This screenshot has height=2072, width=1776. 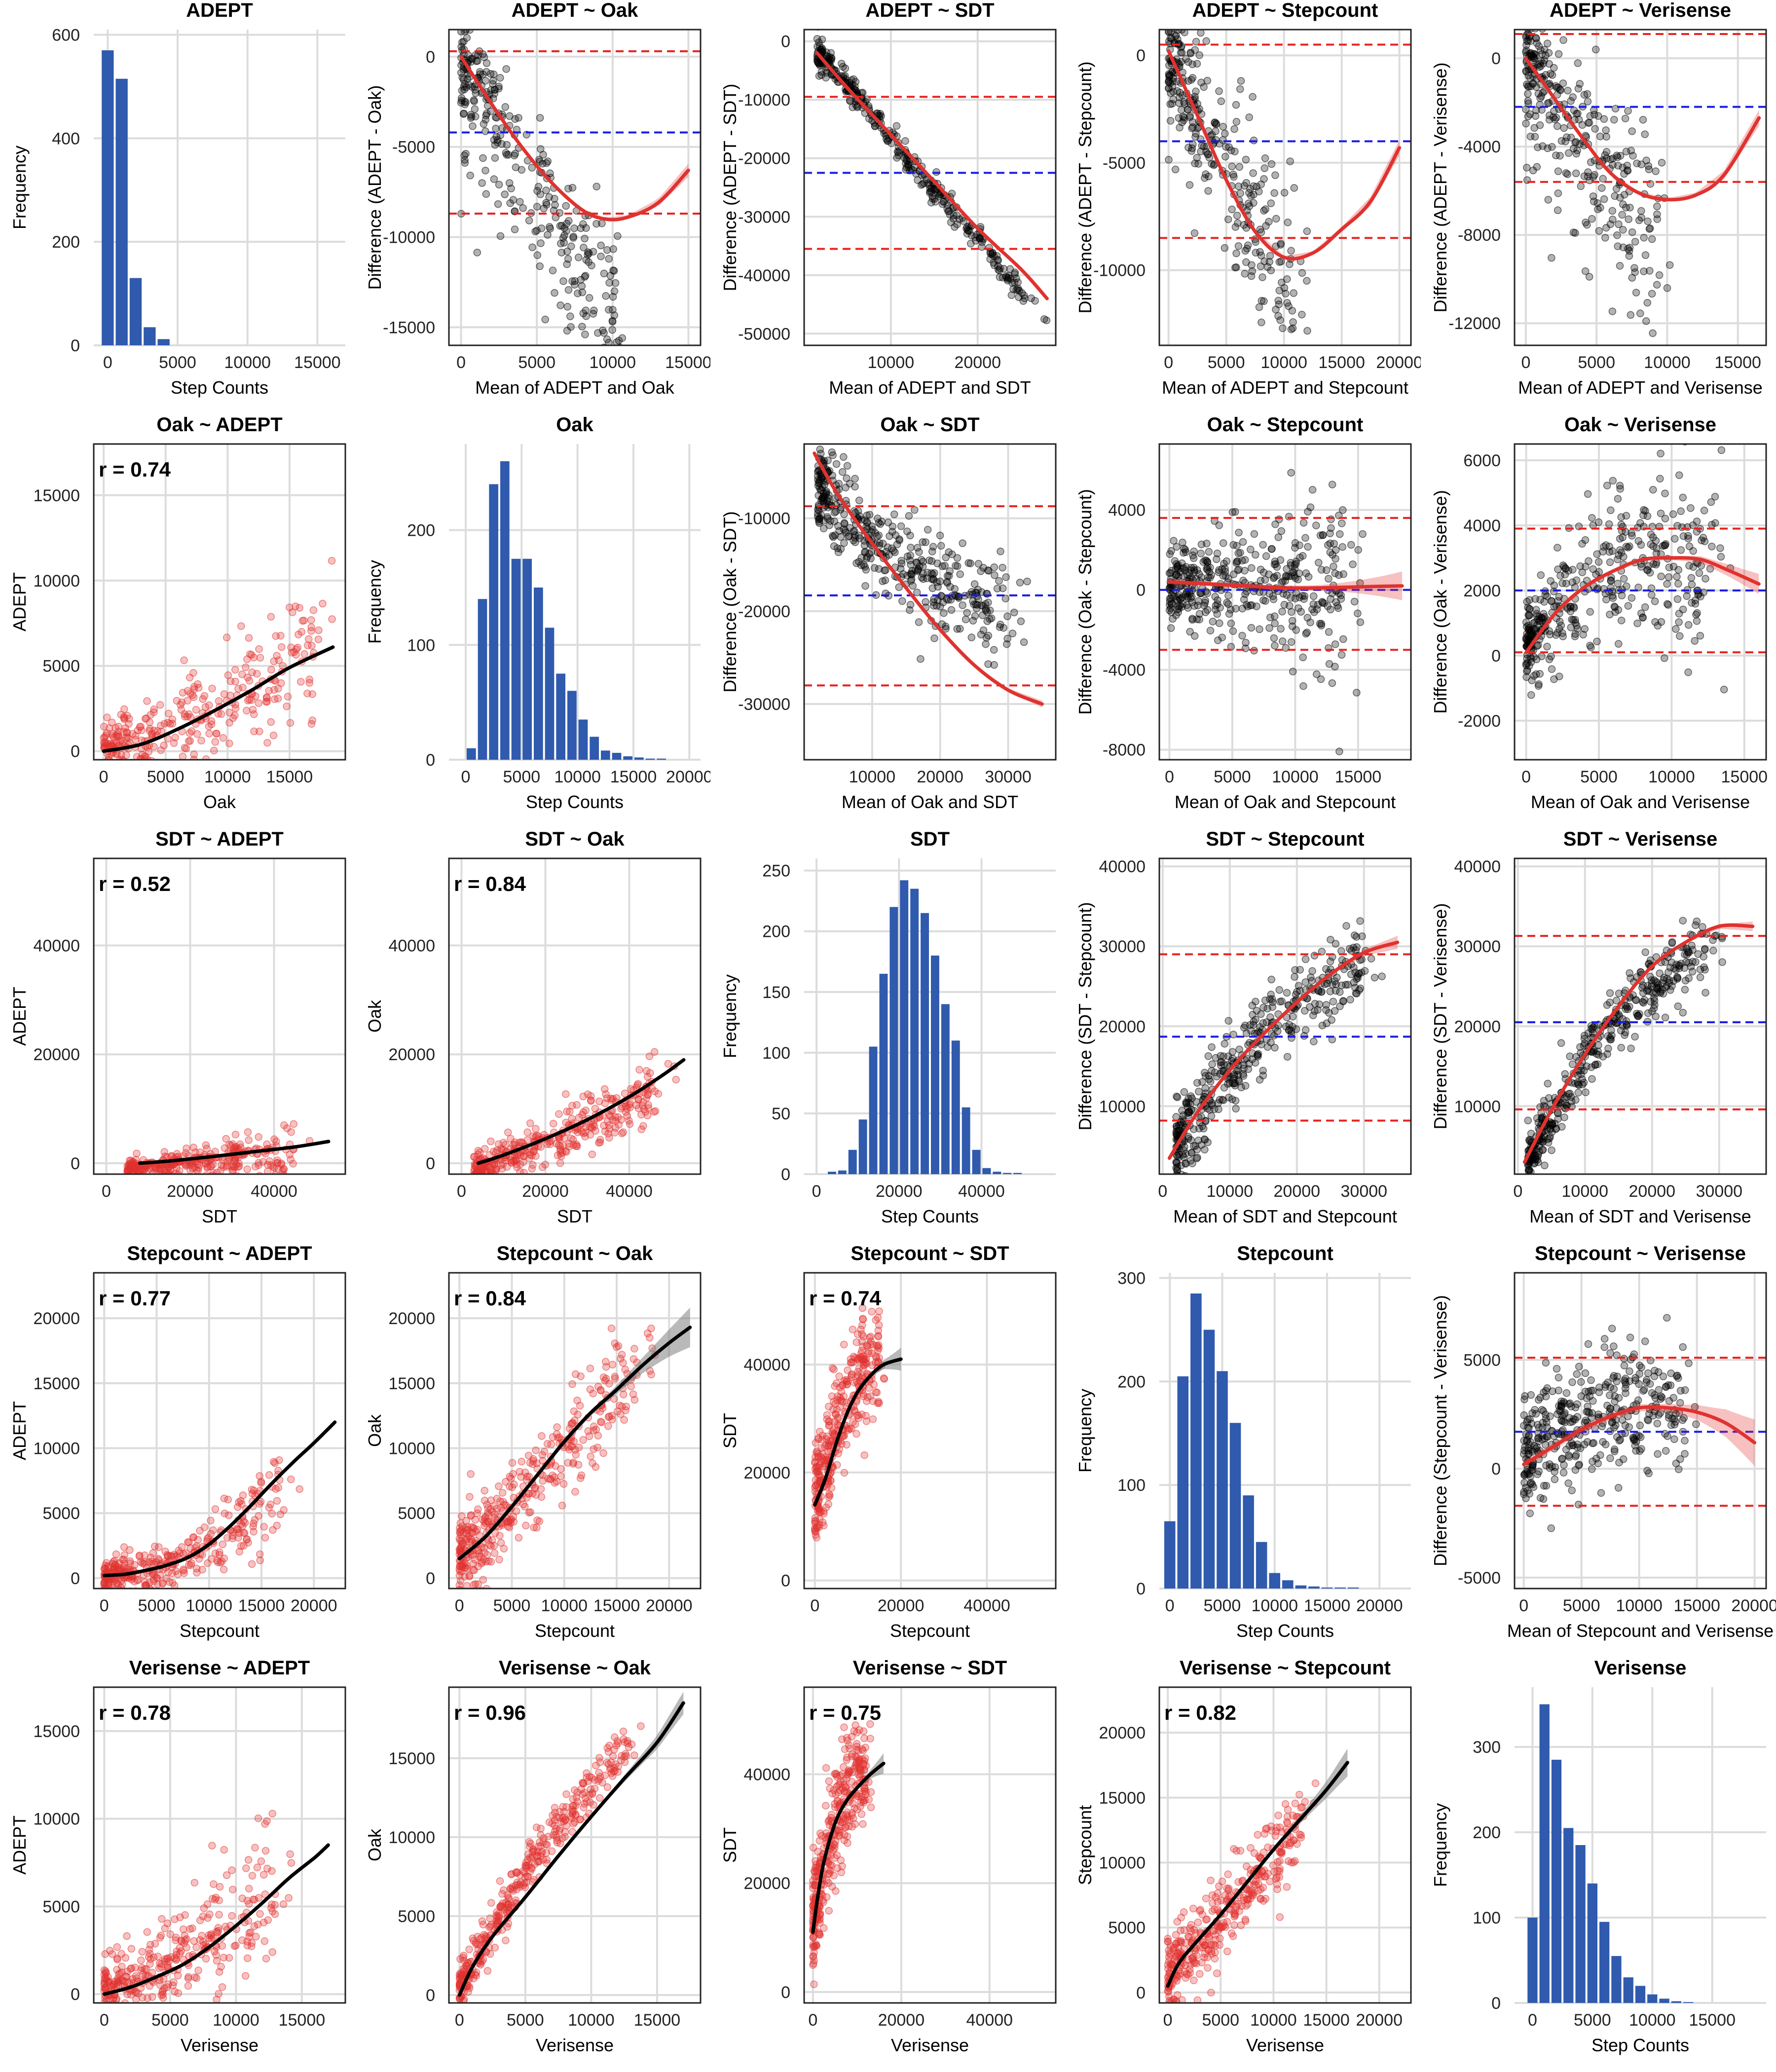 I want to click on y-tick-label: 250, so click(x=776, y=872).